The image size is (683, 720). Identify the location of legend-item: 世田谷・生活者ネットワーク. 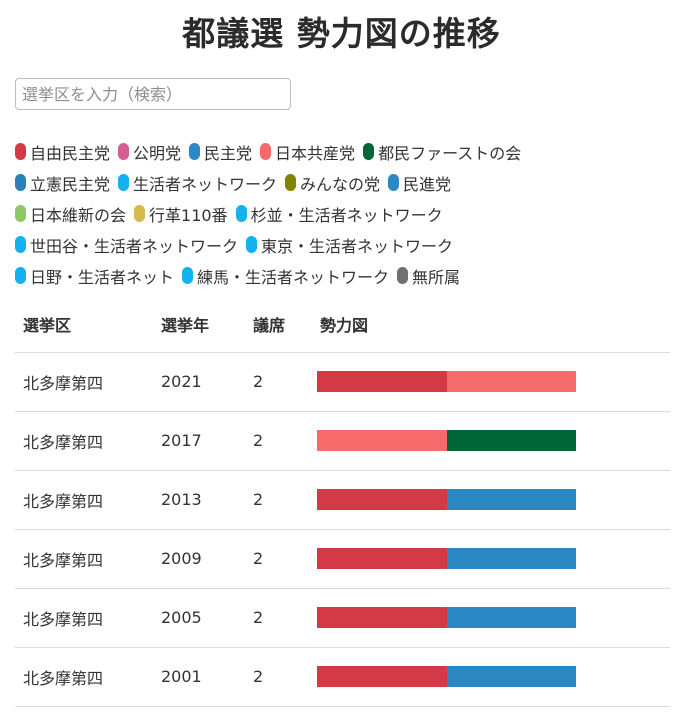
(126, 244).